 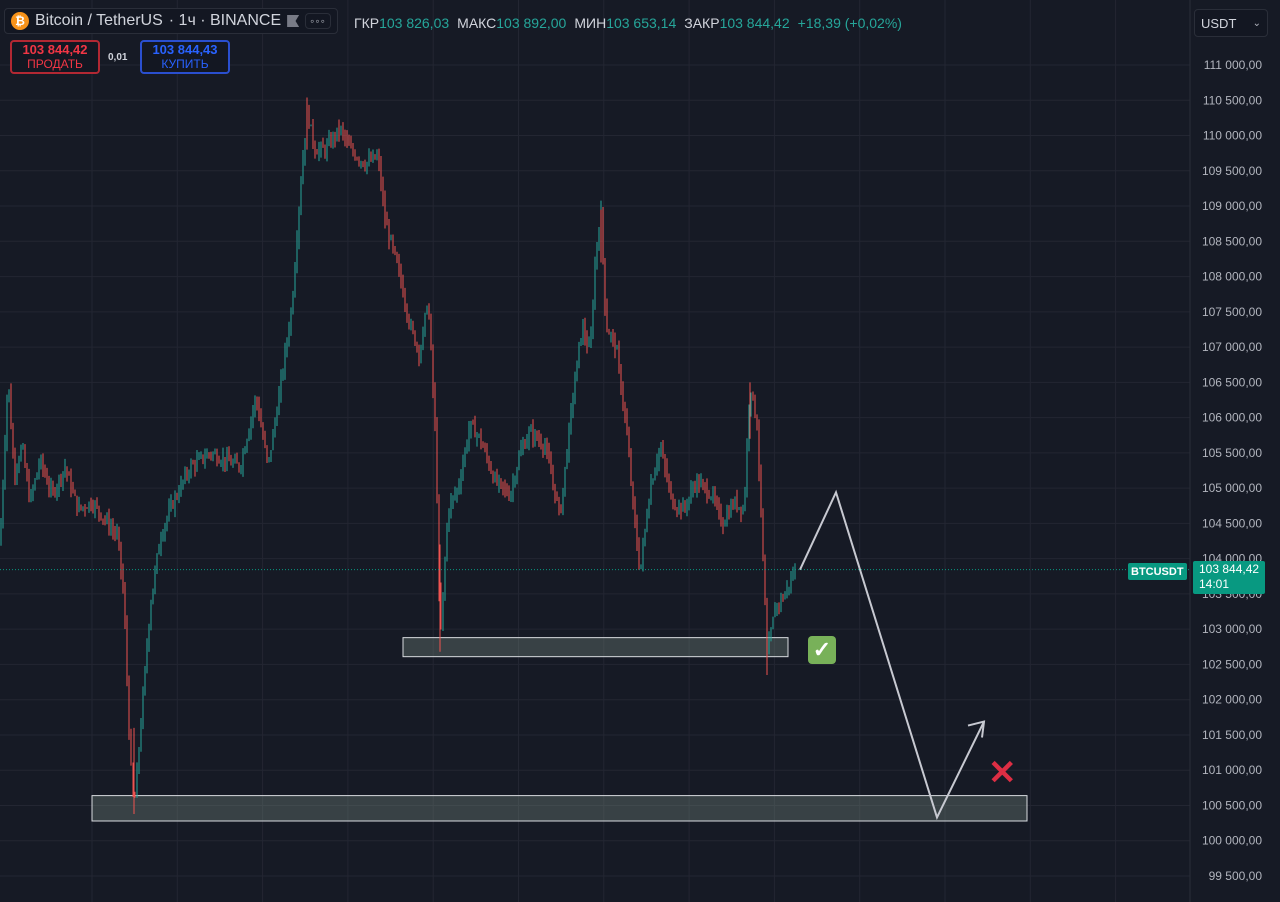 What do you see at coordinates (1232, 136) in the screenshot?
I see `price-tick-label: 110 000,00` at bounding box center [1232, 136].